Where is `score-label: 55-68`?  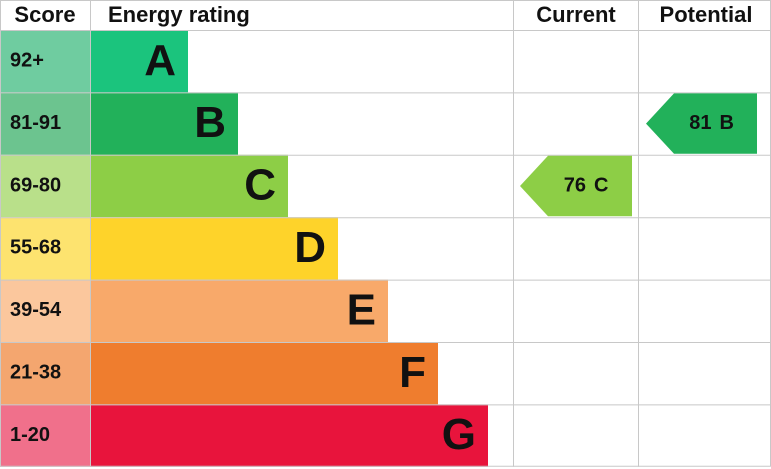
score-label: 55-68 is located at coordinates (35, 248).